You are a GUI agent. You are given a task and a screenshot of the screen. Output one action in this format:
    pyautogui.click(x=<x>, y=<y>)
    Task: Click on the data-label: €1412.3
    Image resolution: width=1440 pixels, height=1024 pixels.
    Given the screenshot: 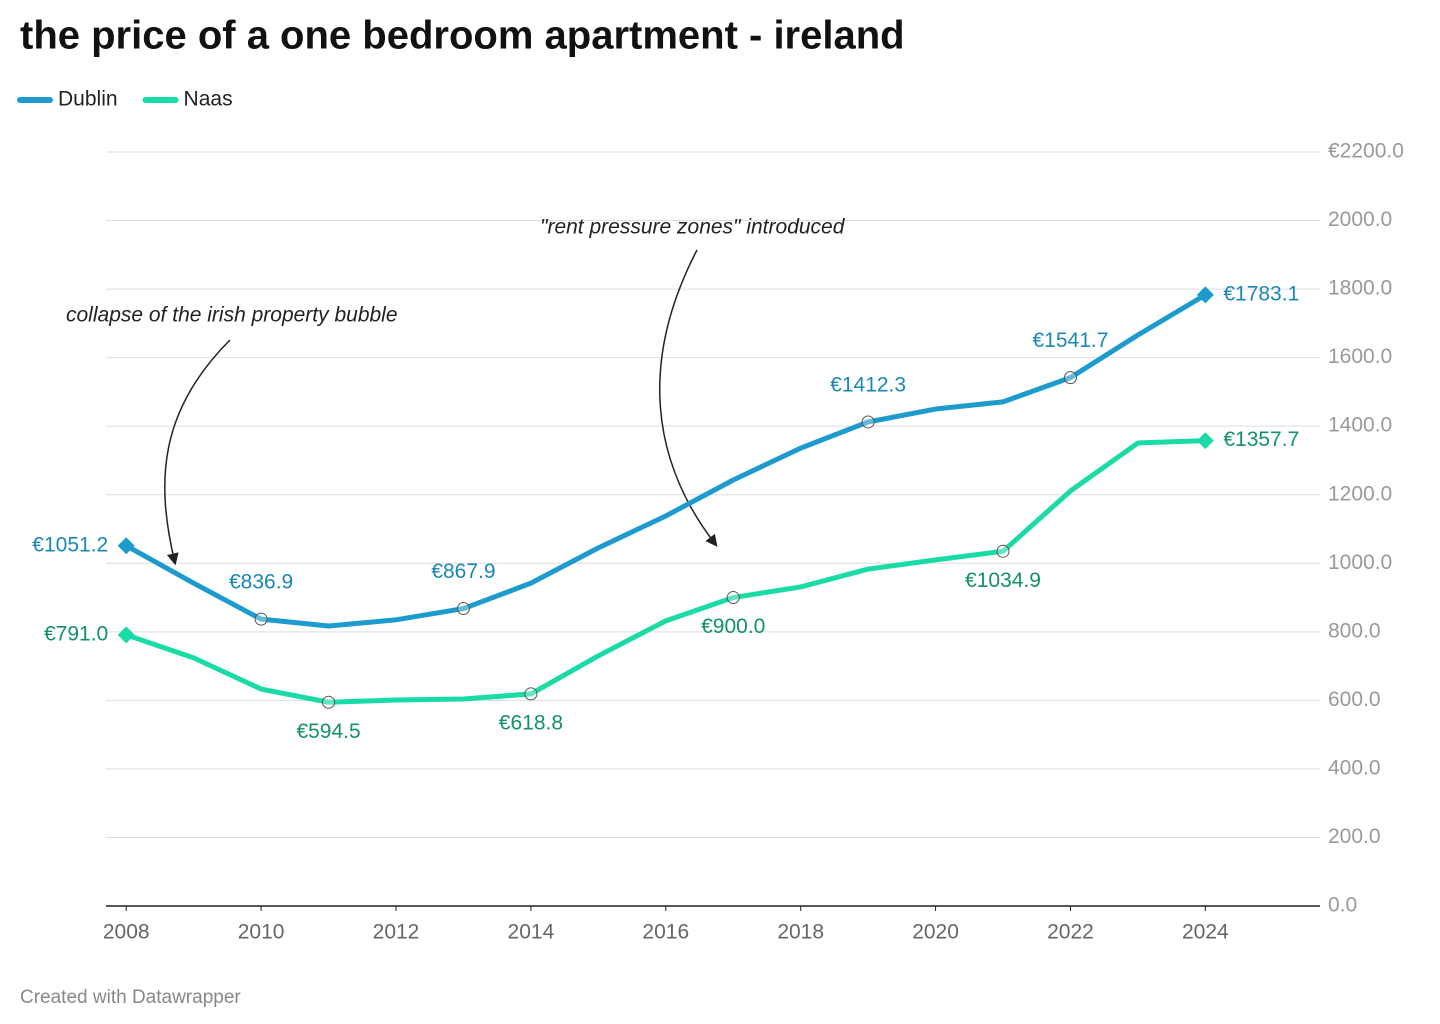 What is the action you would take?
    pyautogui.click(x=868, y=385)
    